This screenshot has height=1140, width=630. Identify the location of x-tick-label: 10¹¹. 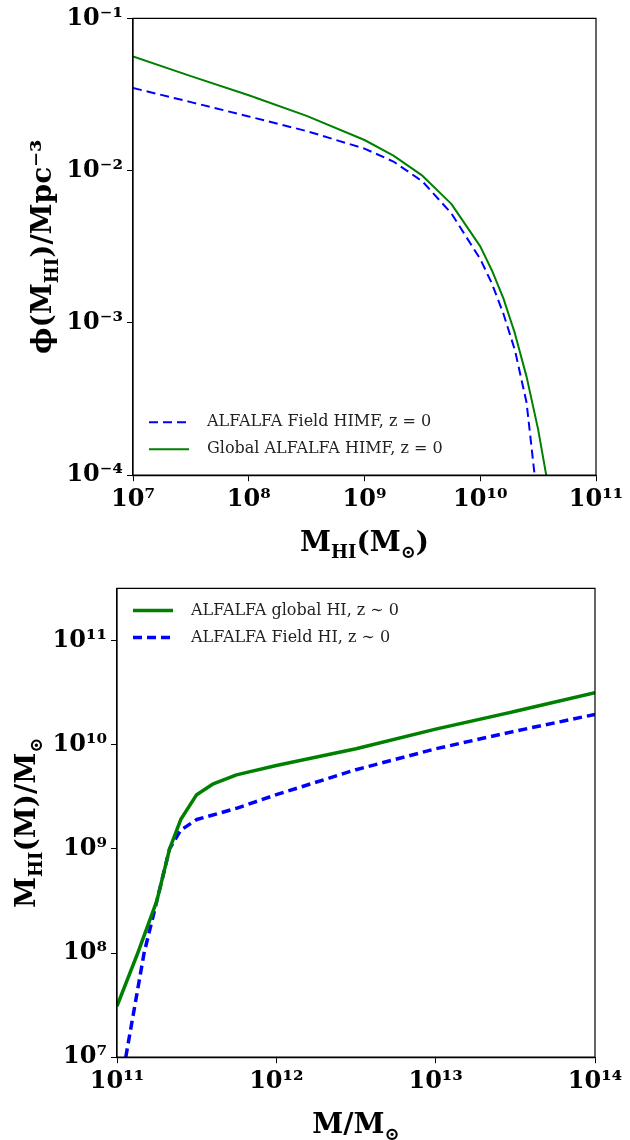
(596, 497).